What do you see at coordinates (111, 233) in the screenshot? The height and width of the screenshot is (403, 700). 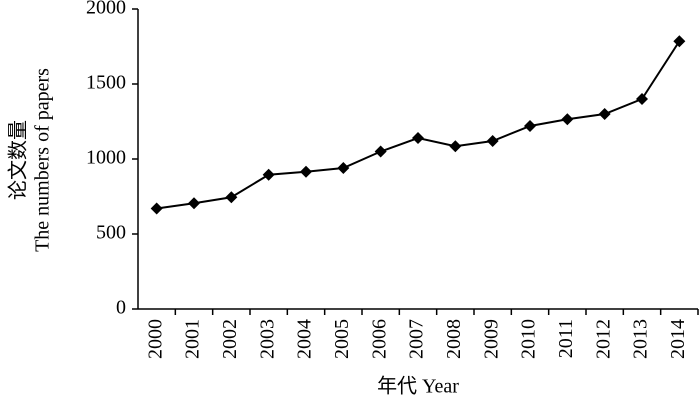 I see `y-tick-label: 500` at bounding box center [111, 233].